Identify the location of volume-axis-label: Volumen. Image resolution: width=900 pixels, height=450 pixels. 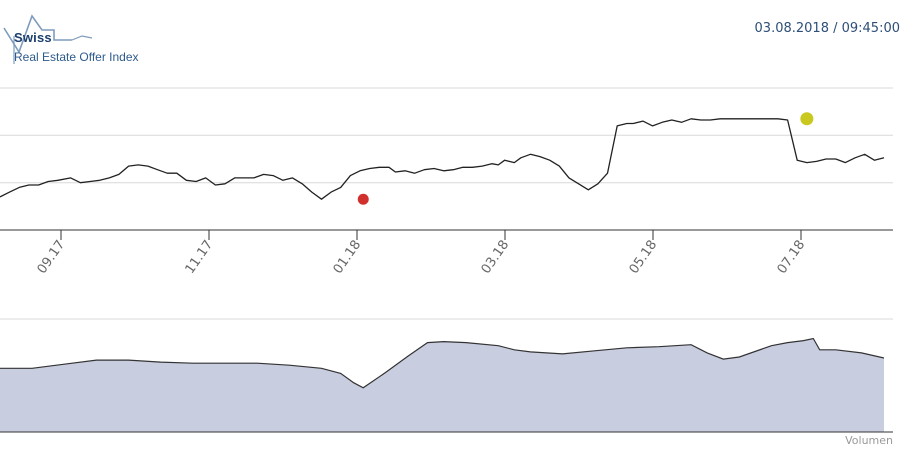
(869, 440).